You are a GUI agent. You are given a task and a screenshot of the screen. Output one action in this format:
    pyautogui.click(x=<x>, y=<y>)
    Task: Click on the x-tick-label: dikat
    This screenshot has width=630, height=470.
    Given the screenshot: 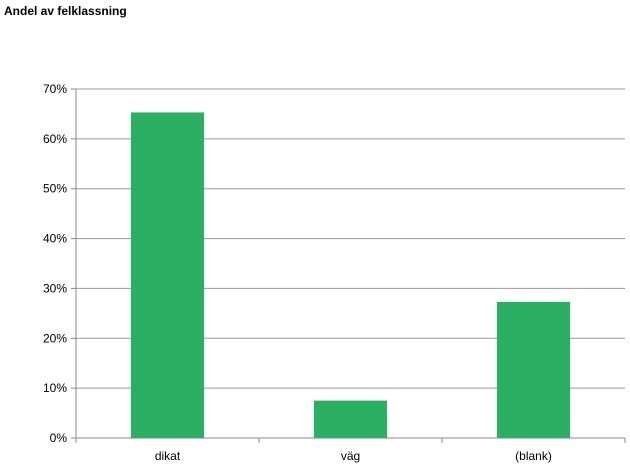 What is the action you would take?
    pyautogui.click(x=168, y=456)
    